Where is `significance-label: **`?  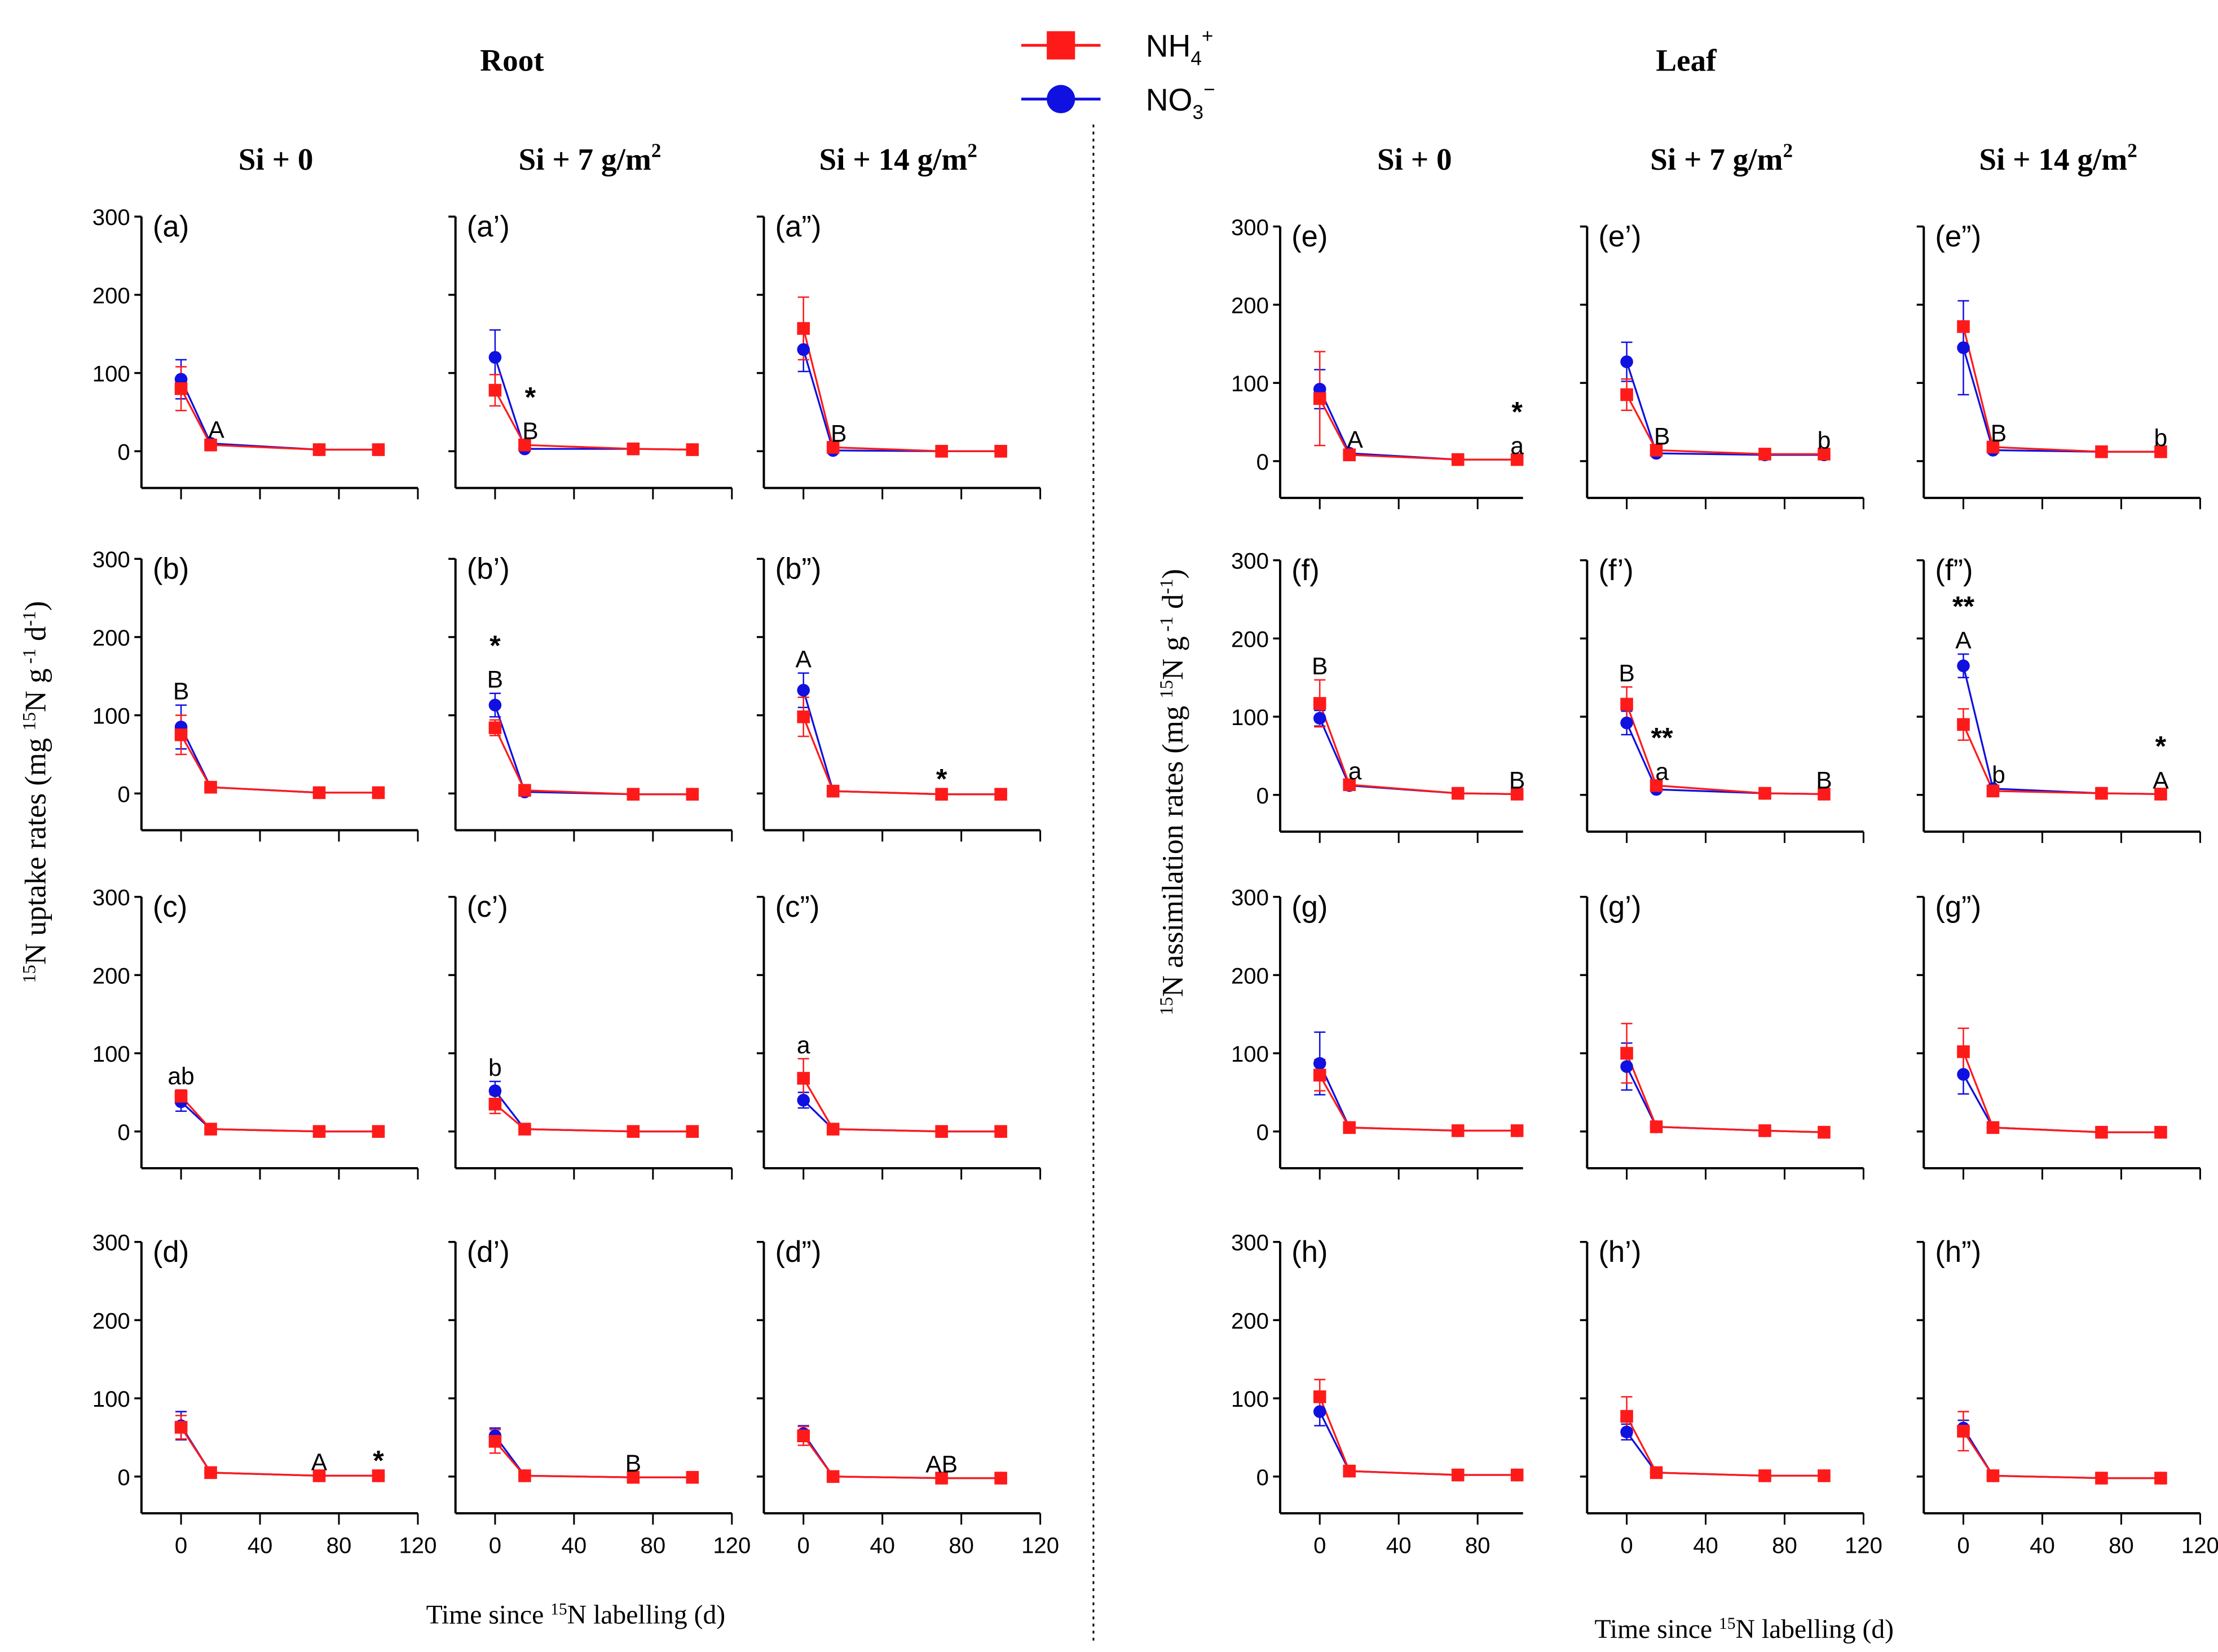 significance-label: ** is located at coordinates (1963, 606).